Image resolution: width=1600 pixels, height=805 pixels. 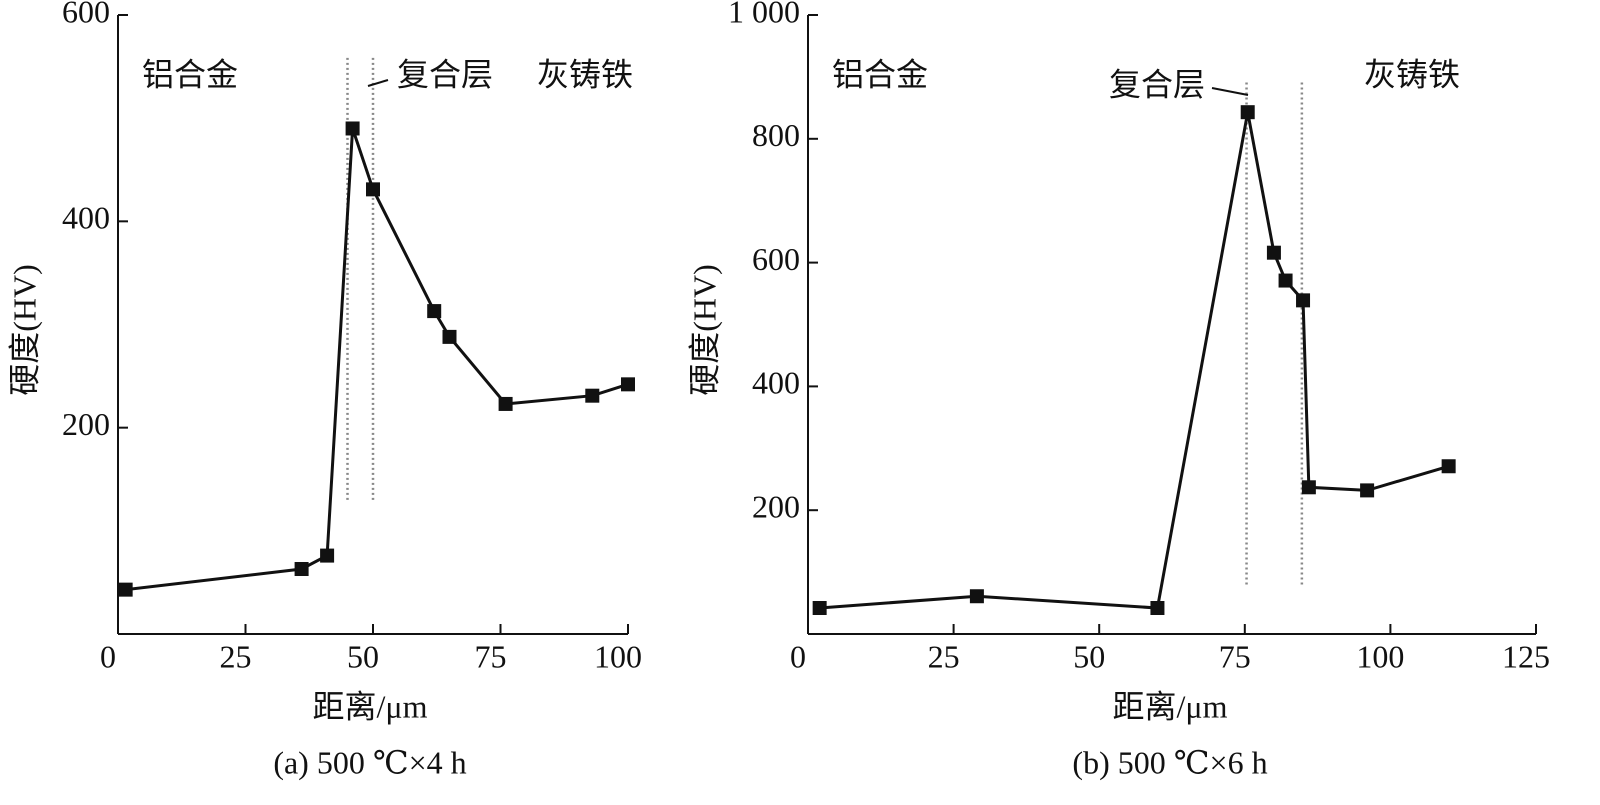 I want to click on y-tick-label: 800, so click(x=776, y=135).